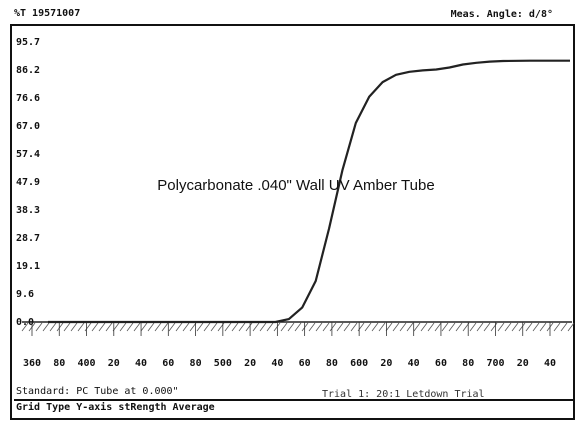  I want to click on footer-divider, so click(294, 400).